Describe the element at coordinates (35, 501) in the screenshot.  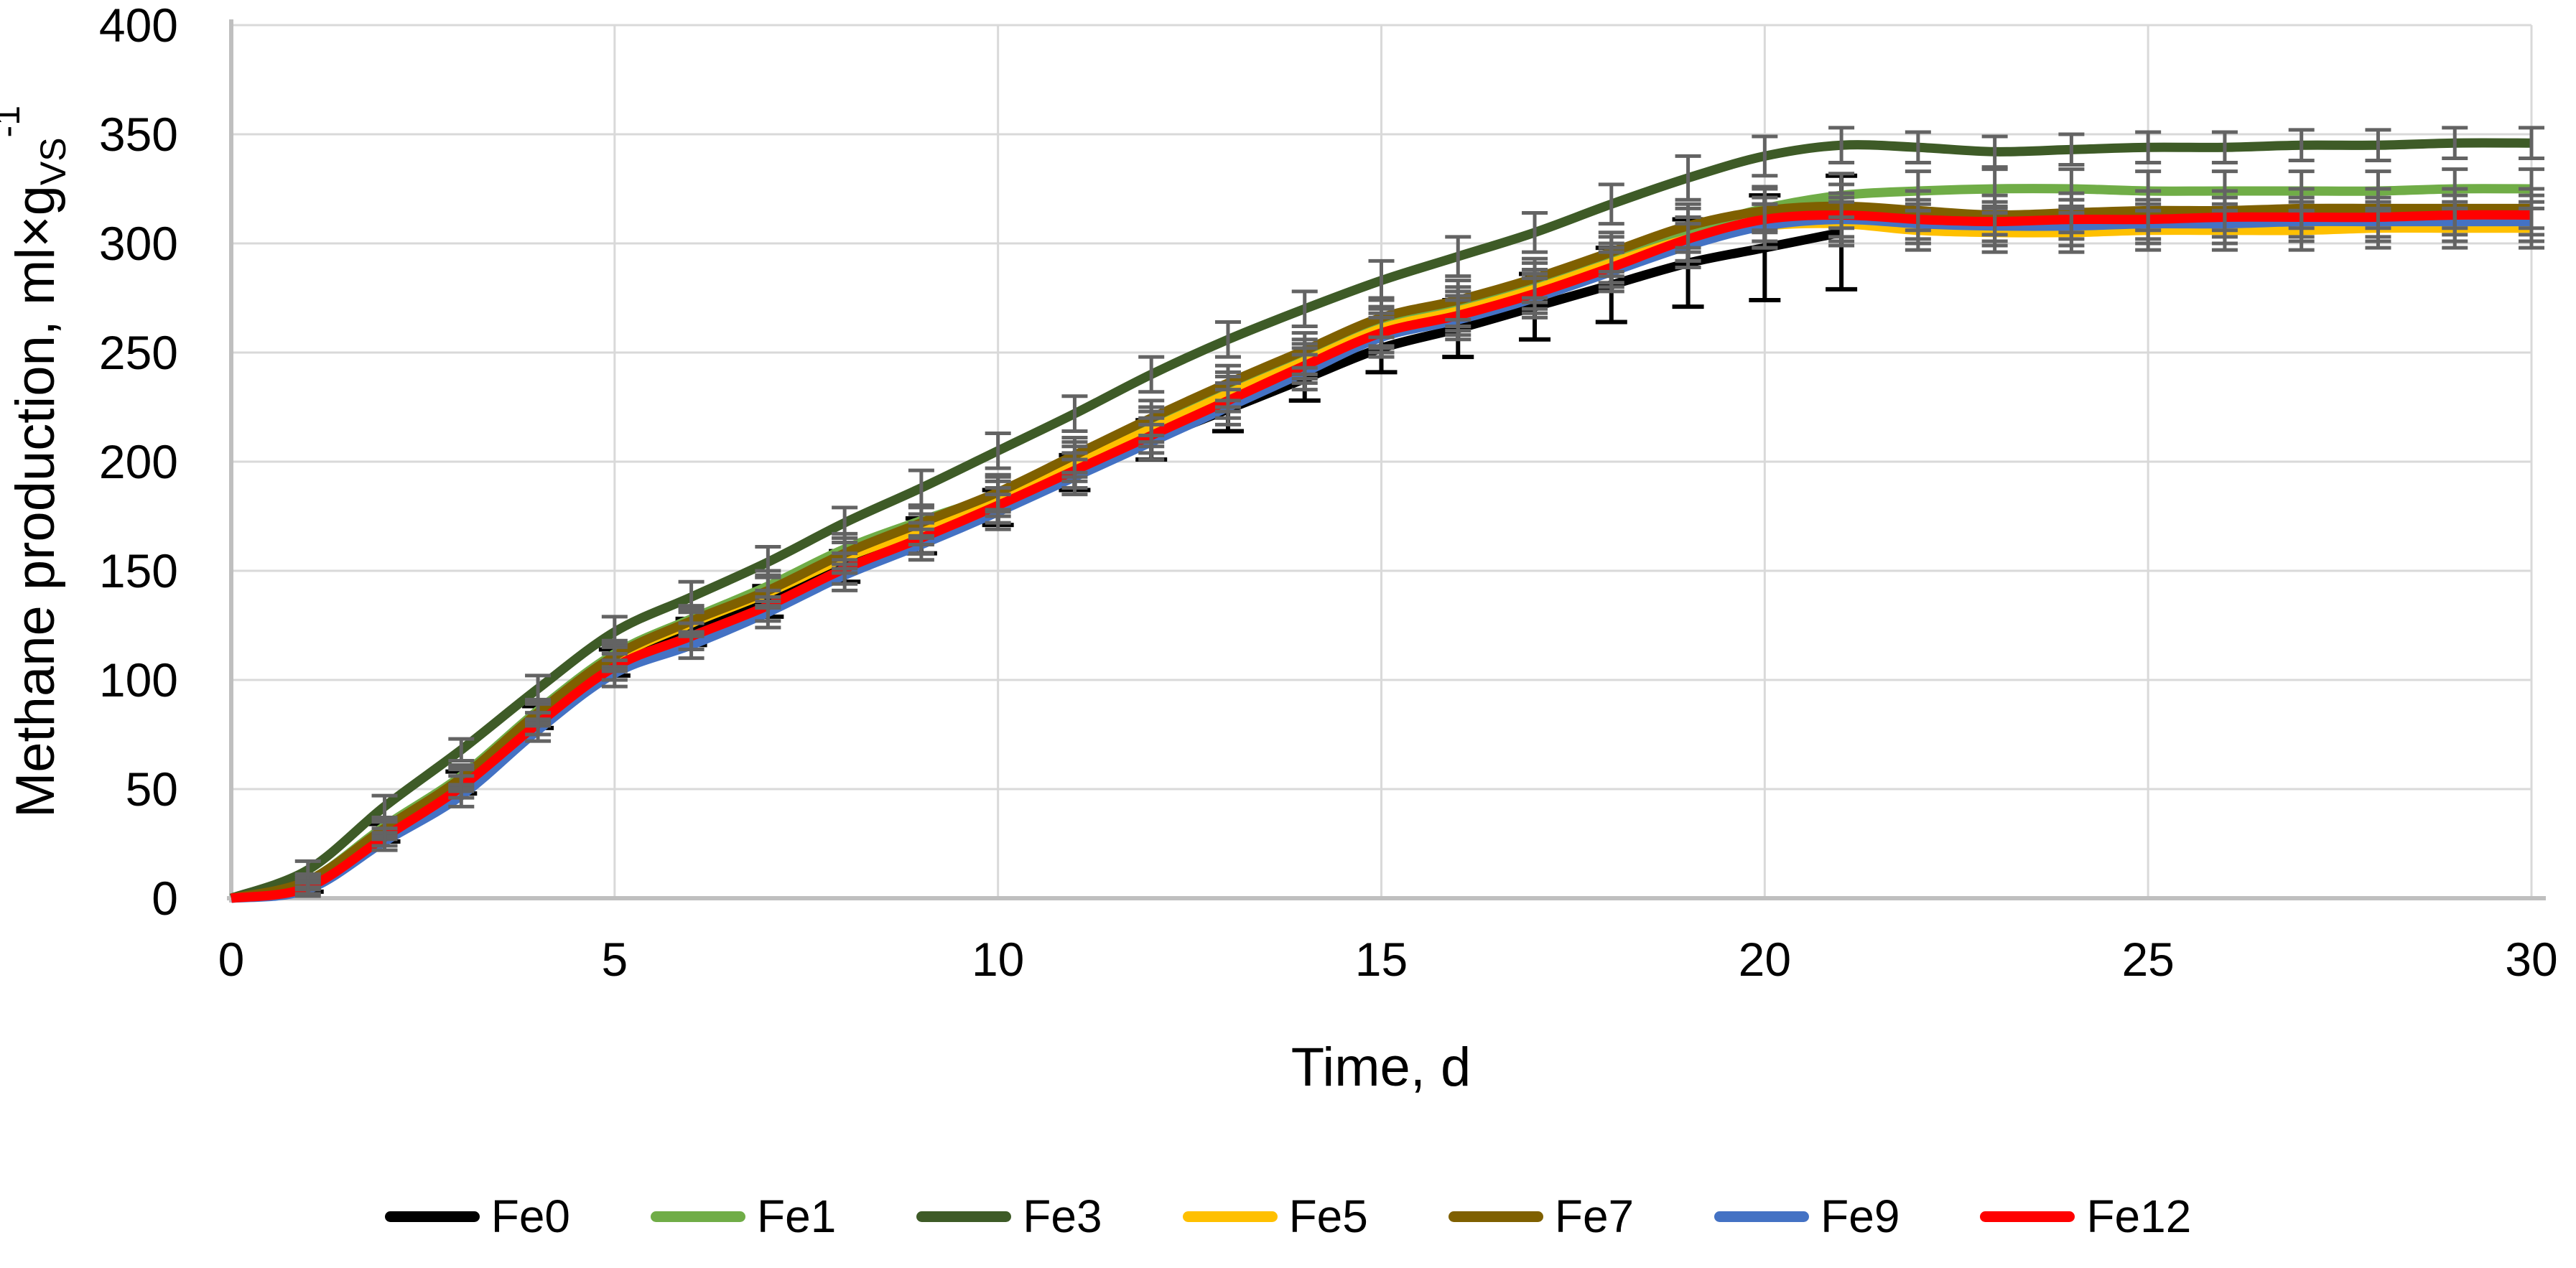
I see `y-axis-title-main: Methane production, ml×g` at that location.